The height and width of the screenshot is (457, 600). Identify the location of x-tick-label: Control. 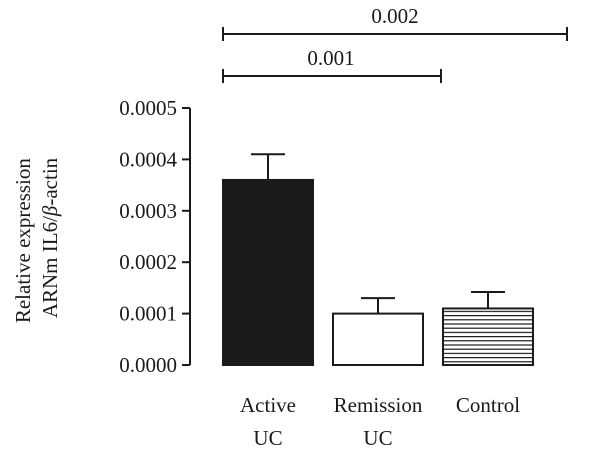
(488, 405).